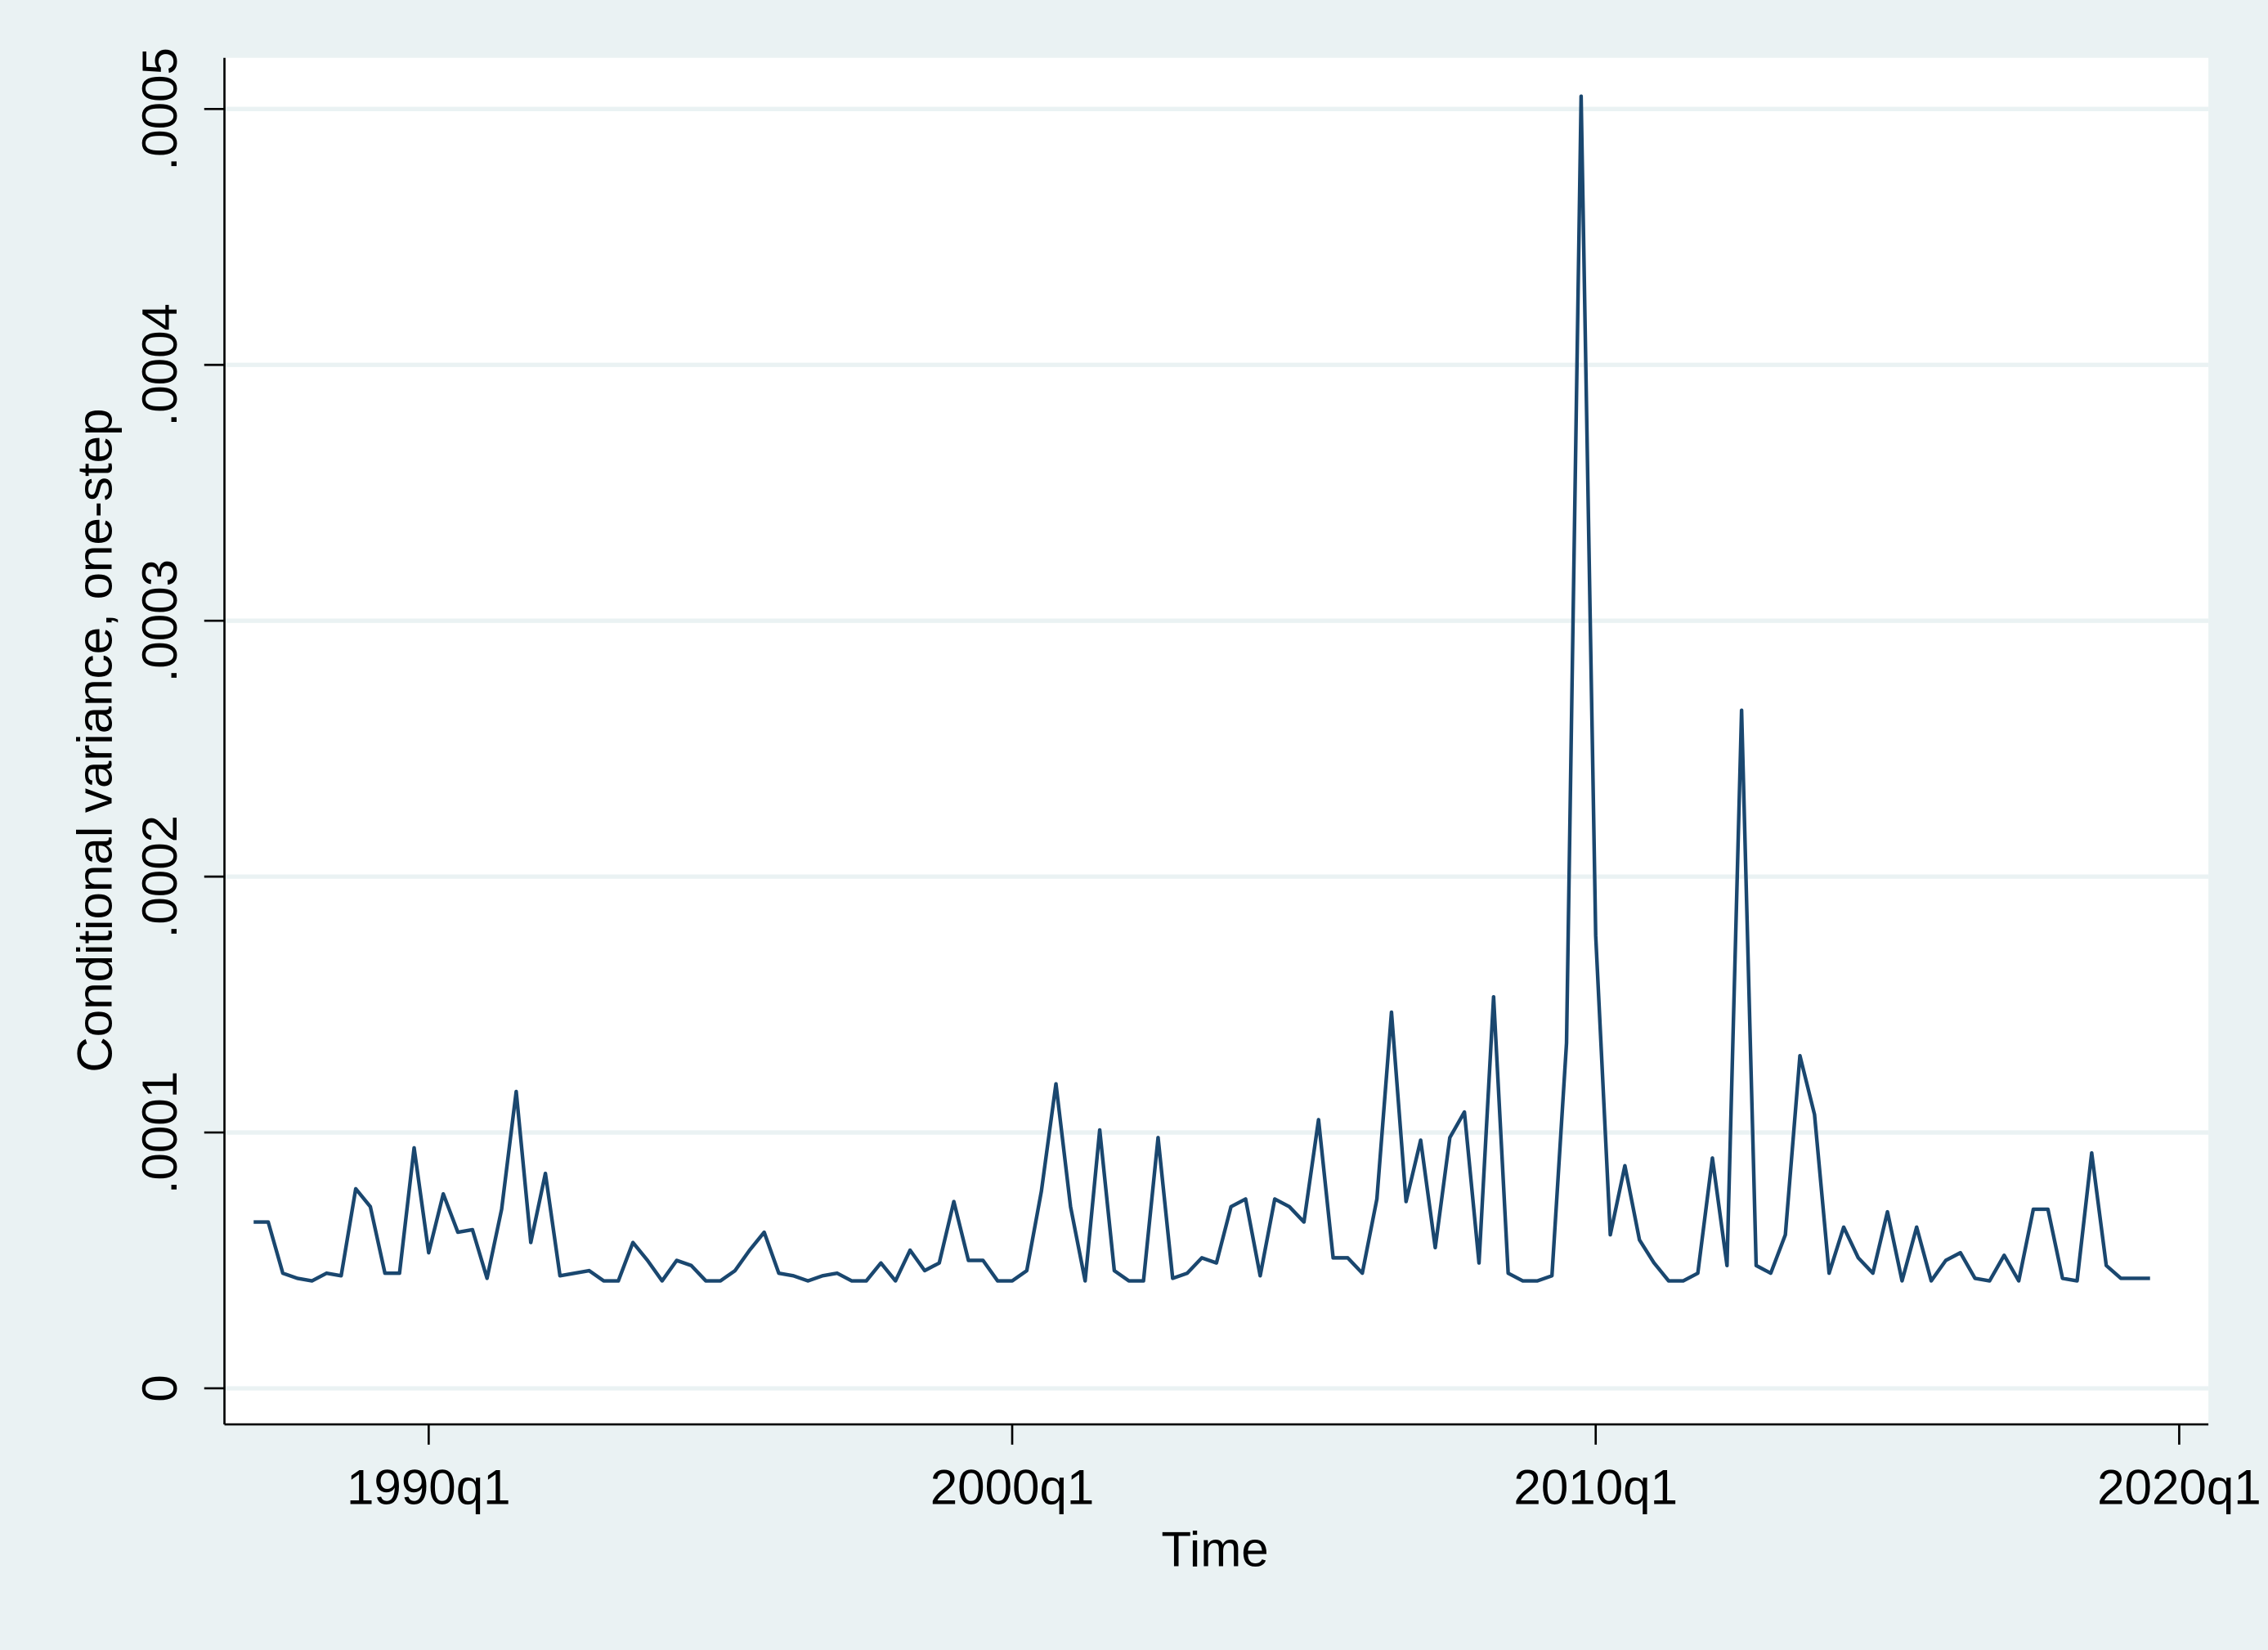 Image resolution: width=2268 pixels, height=1650 pixels. Describe the element at coordinates (159, 876) in the screenshot. I see `y-tick-label: .0002` at that location.